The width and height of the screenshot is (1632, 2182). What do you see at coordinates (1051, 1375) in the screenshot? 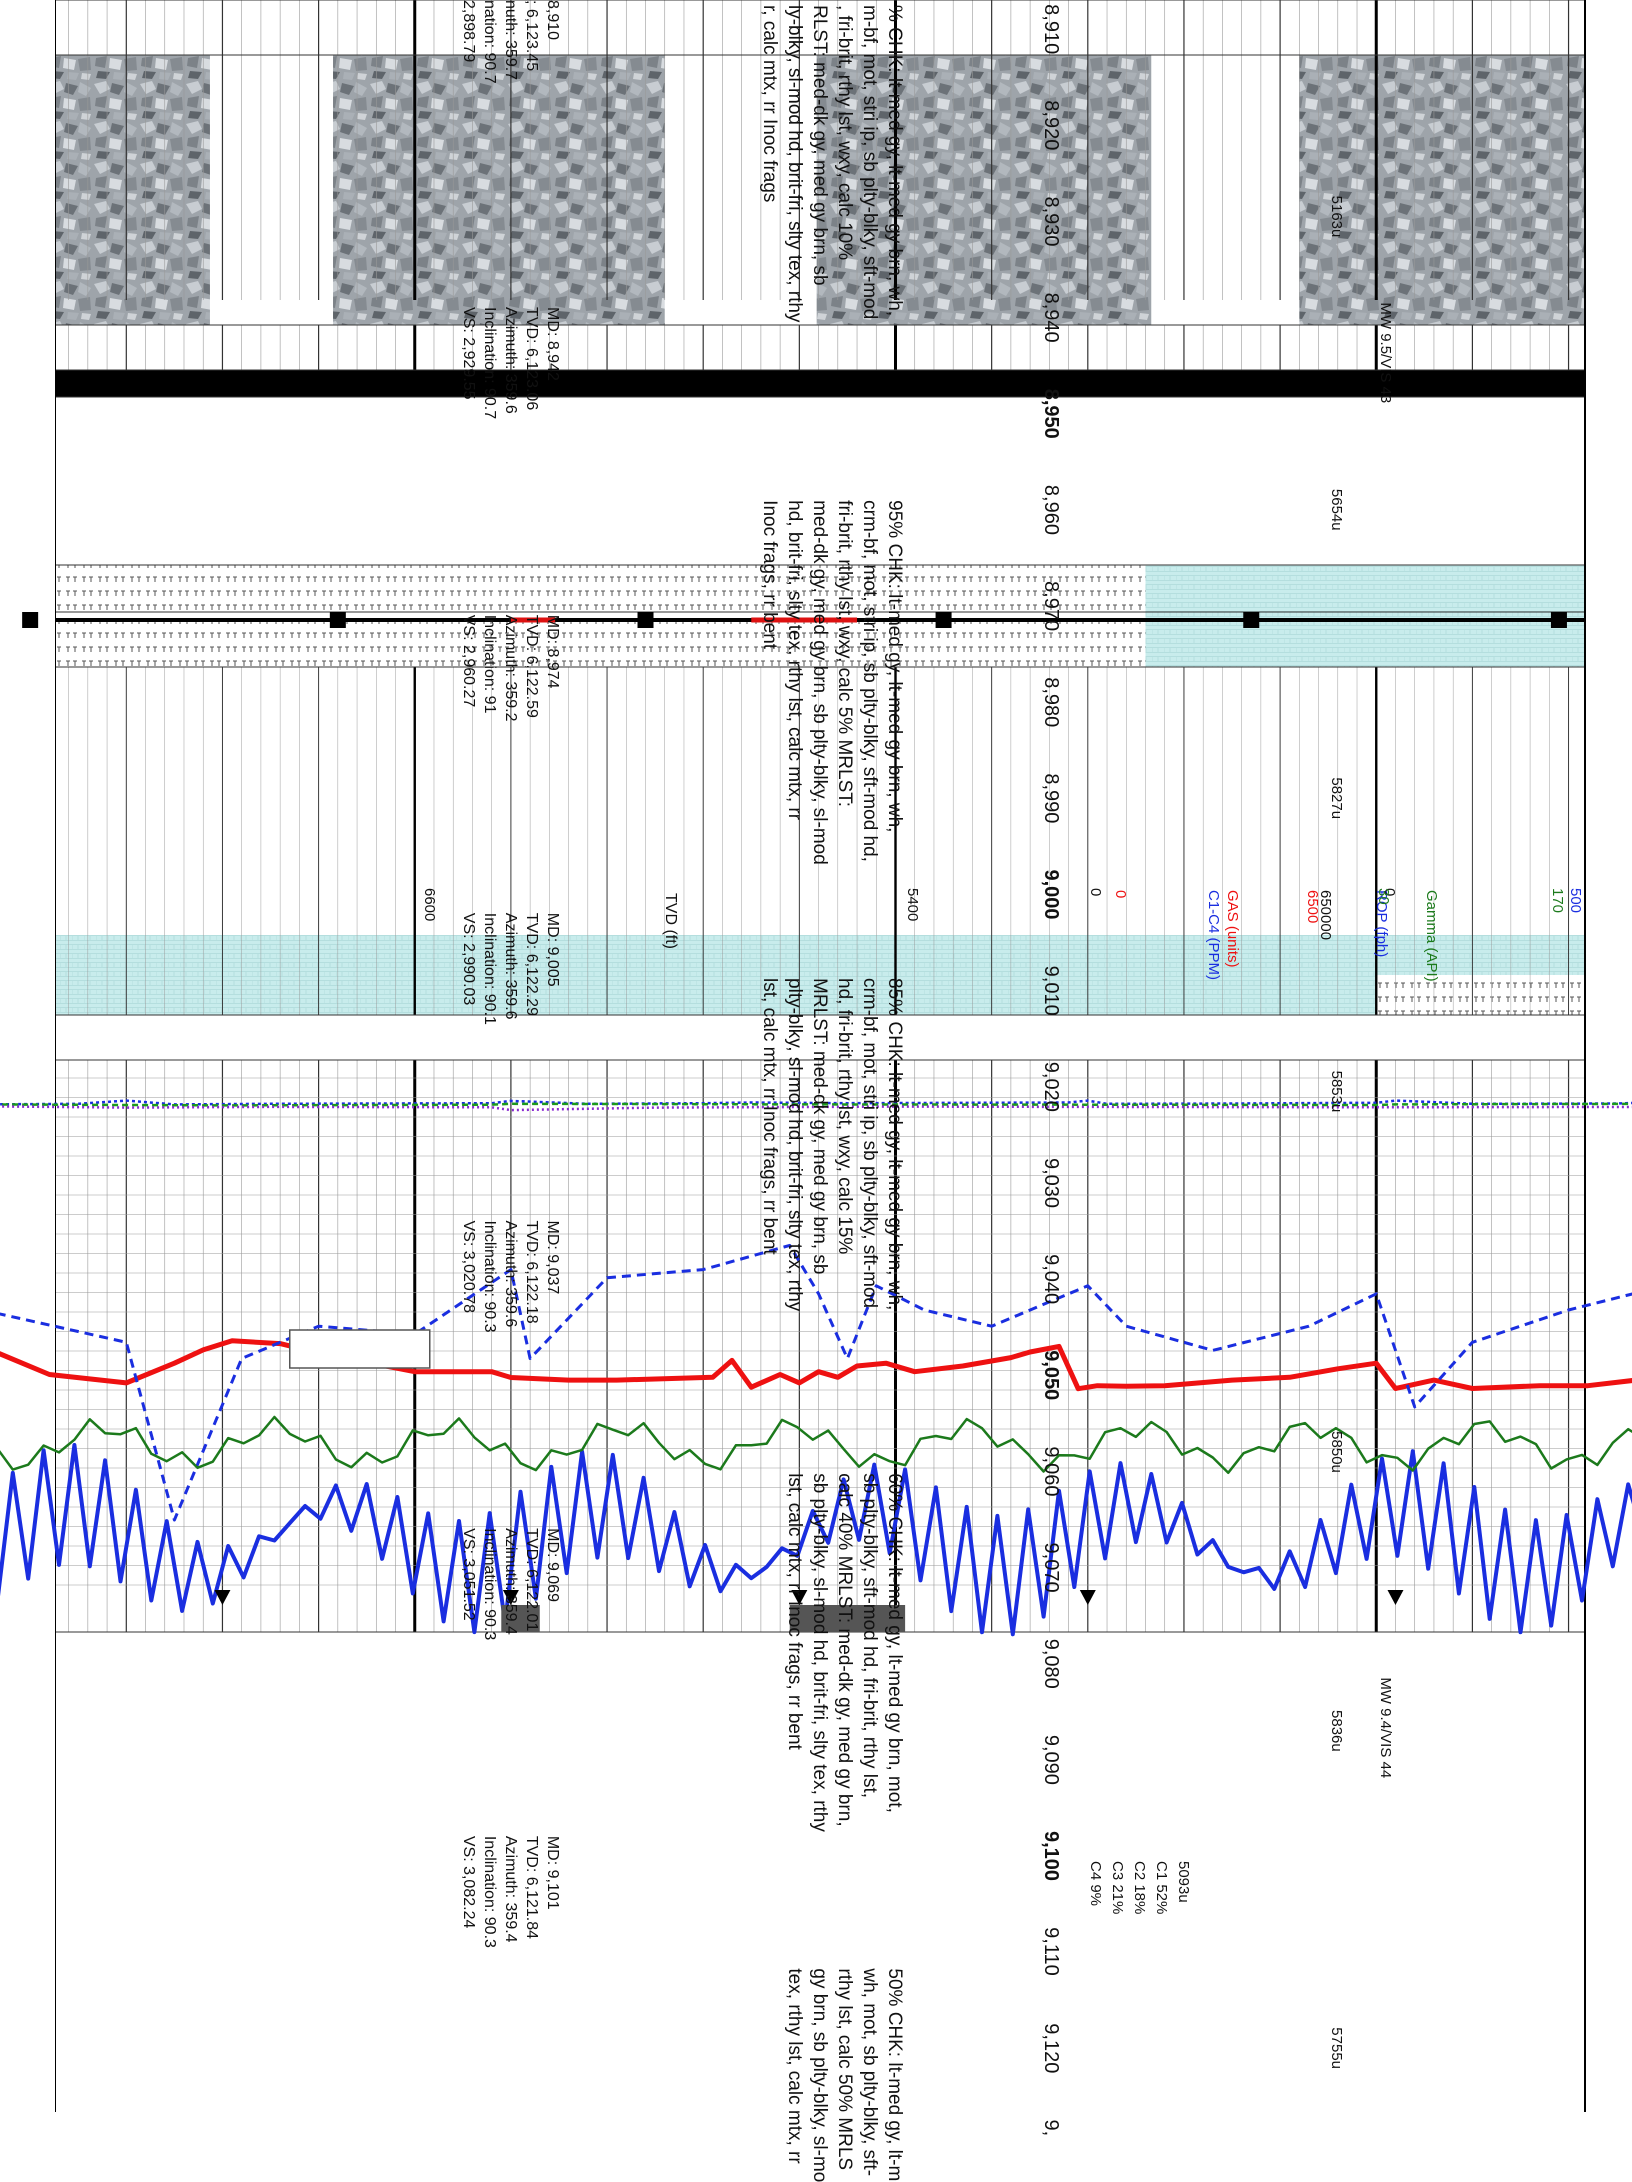
I see `depth-label: 9,050` at bounding box center [1051, 1375].